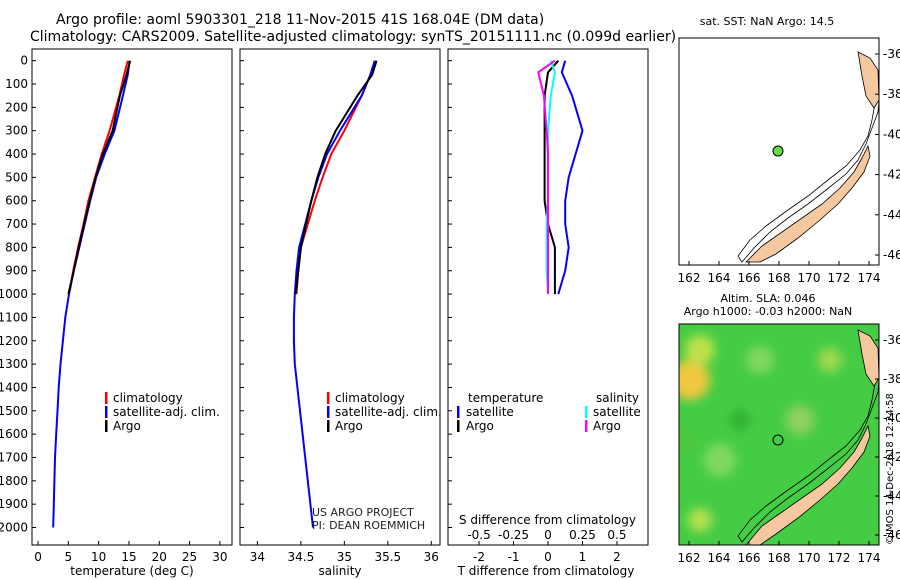 Image resolution: width=900 pixels, height=580 pixels. Describe the element at coordinates (14, 317) in the screenshot. I see `depth-tick-label: 1100` at that location.